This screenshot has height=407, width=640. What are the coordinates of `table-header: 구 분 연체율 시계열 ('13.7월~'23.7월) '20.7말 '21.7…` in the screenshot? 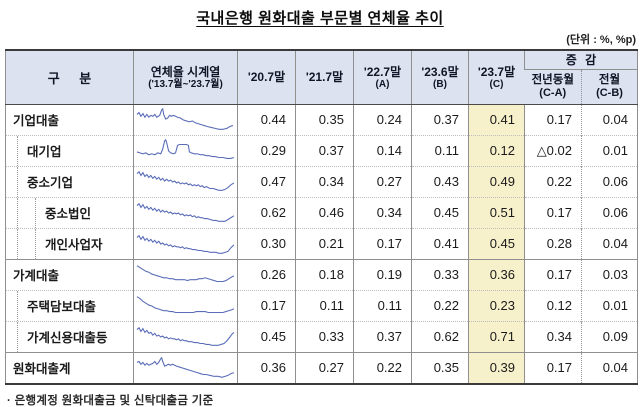 It's located at (321, 77).